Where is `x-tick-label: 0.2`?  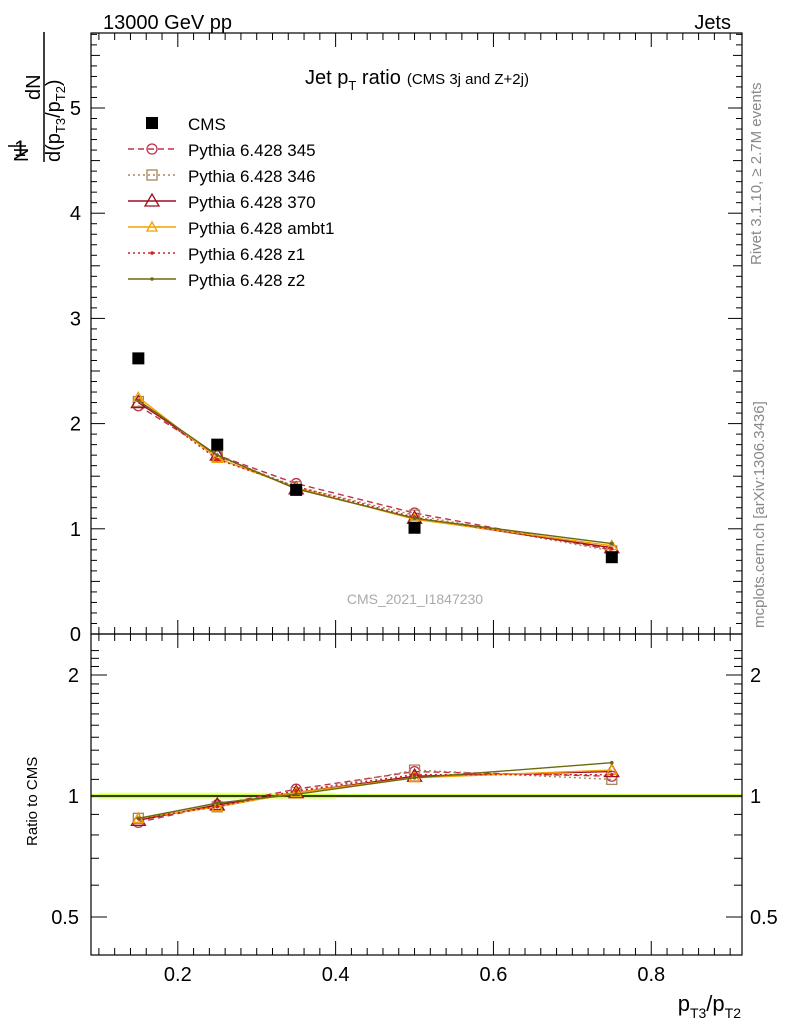
x-tick-label: 0.2 is located at coordinates (178, 975).